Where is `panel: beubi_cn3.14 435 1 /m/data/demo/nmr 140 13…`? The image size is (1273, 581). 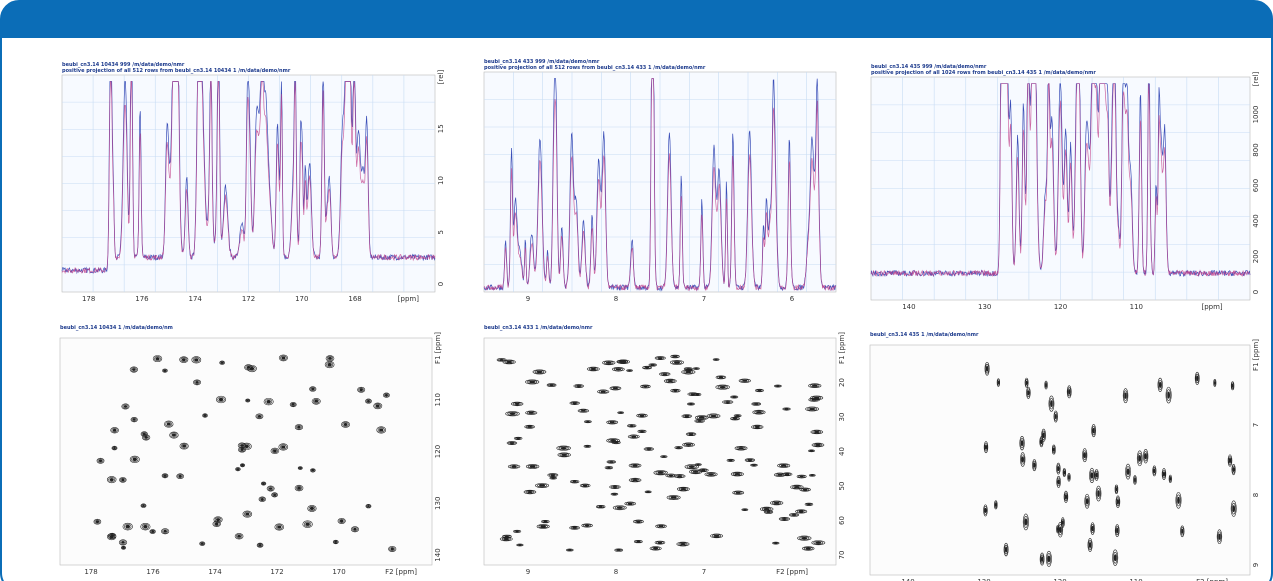
panel: beubi_cn3.14 435 1 /m/data/demo/nmr 140 13… is located at coordinates (1064, 456).